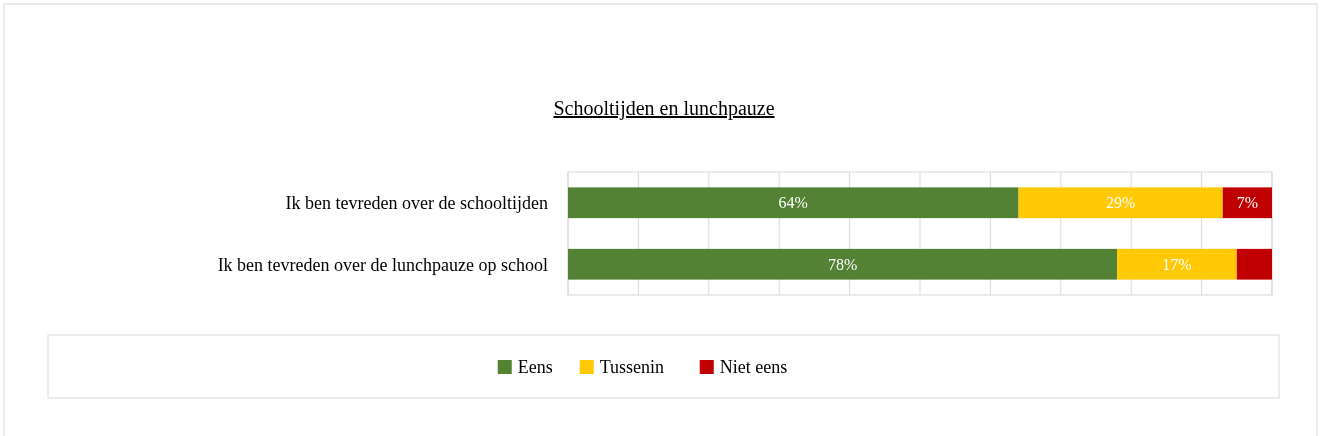 The height and width of the screenshot is (436, 1321). What do you see at coordinates (535, 367) in the screenshot?
I see `legend-label: Eens` at bounding box center [535, 367].